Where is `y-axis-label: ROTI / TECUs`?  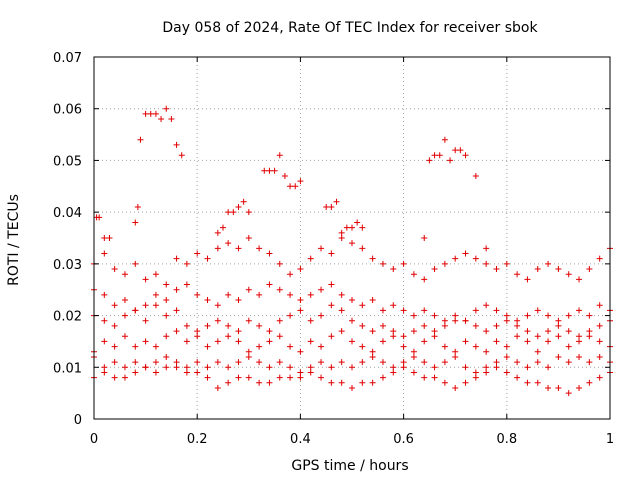 y-axis-label: ROTI / TECUs is located at coordinates (14, 240).